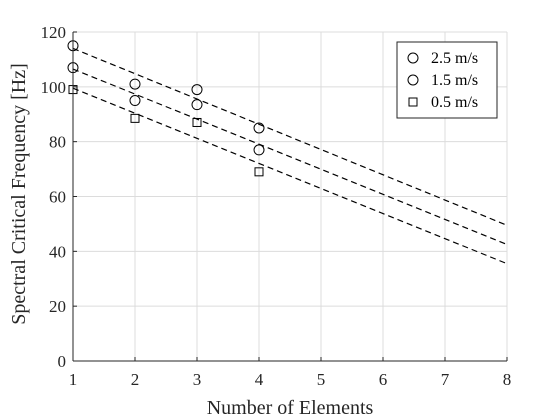  Describe the element at coordinates (197, 379) in the screenshot. I see `x-tick-label: 3` at that location.